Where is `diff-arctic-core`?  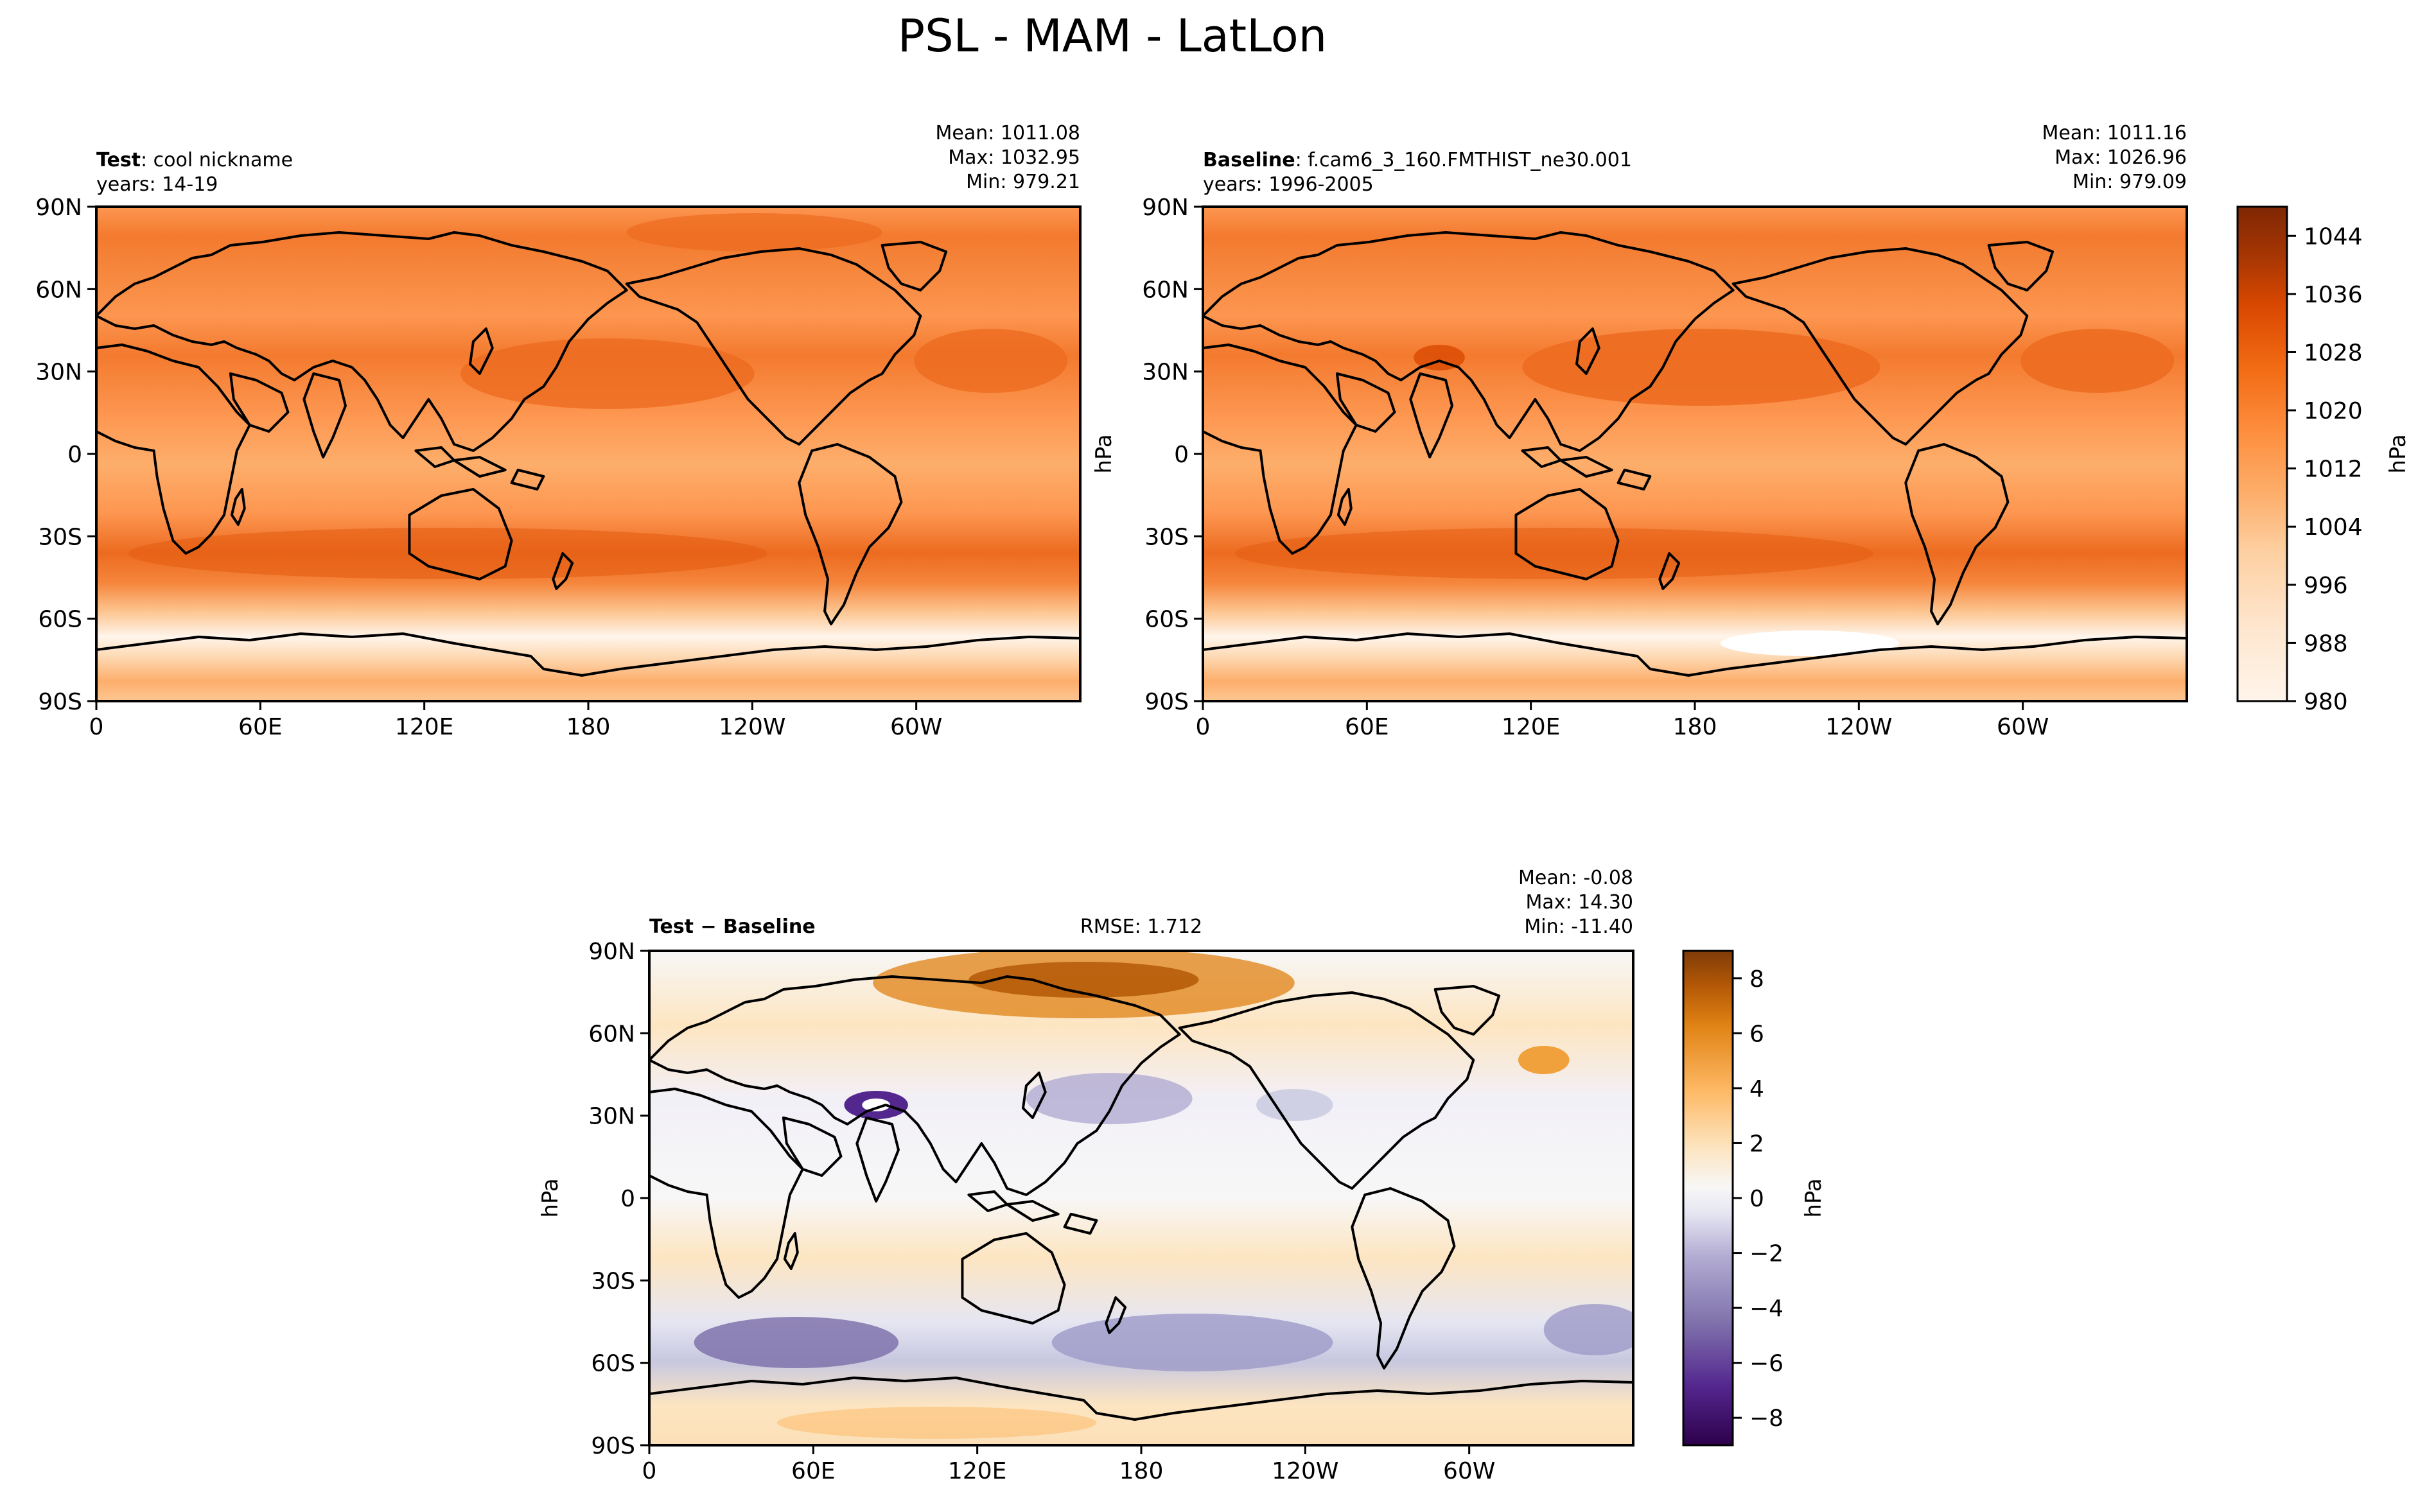
diff-arctic-core is located at coordinates (1083, 980).